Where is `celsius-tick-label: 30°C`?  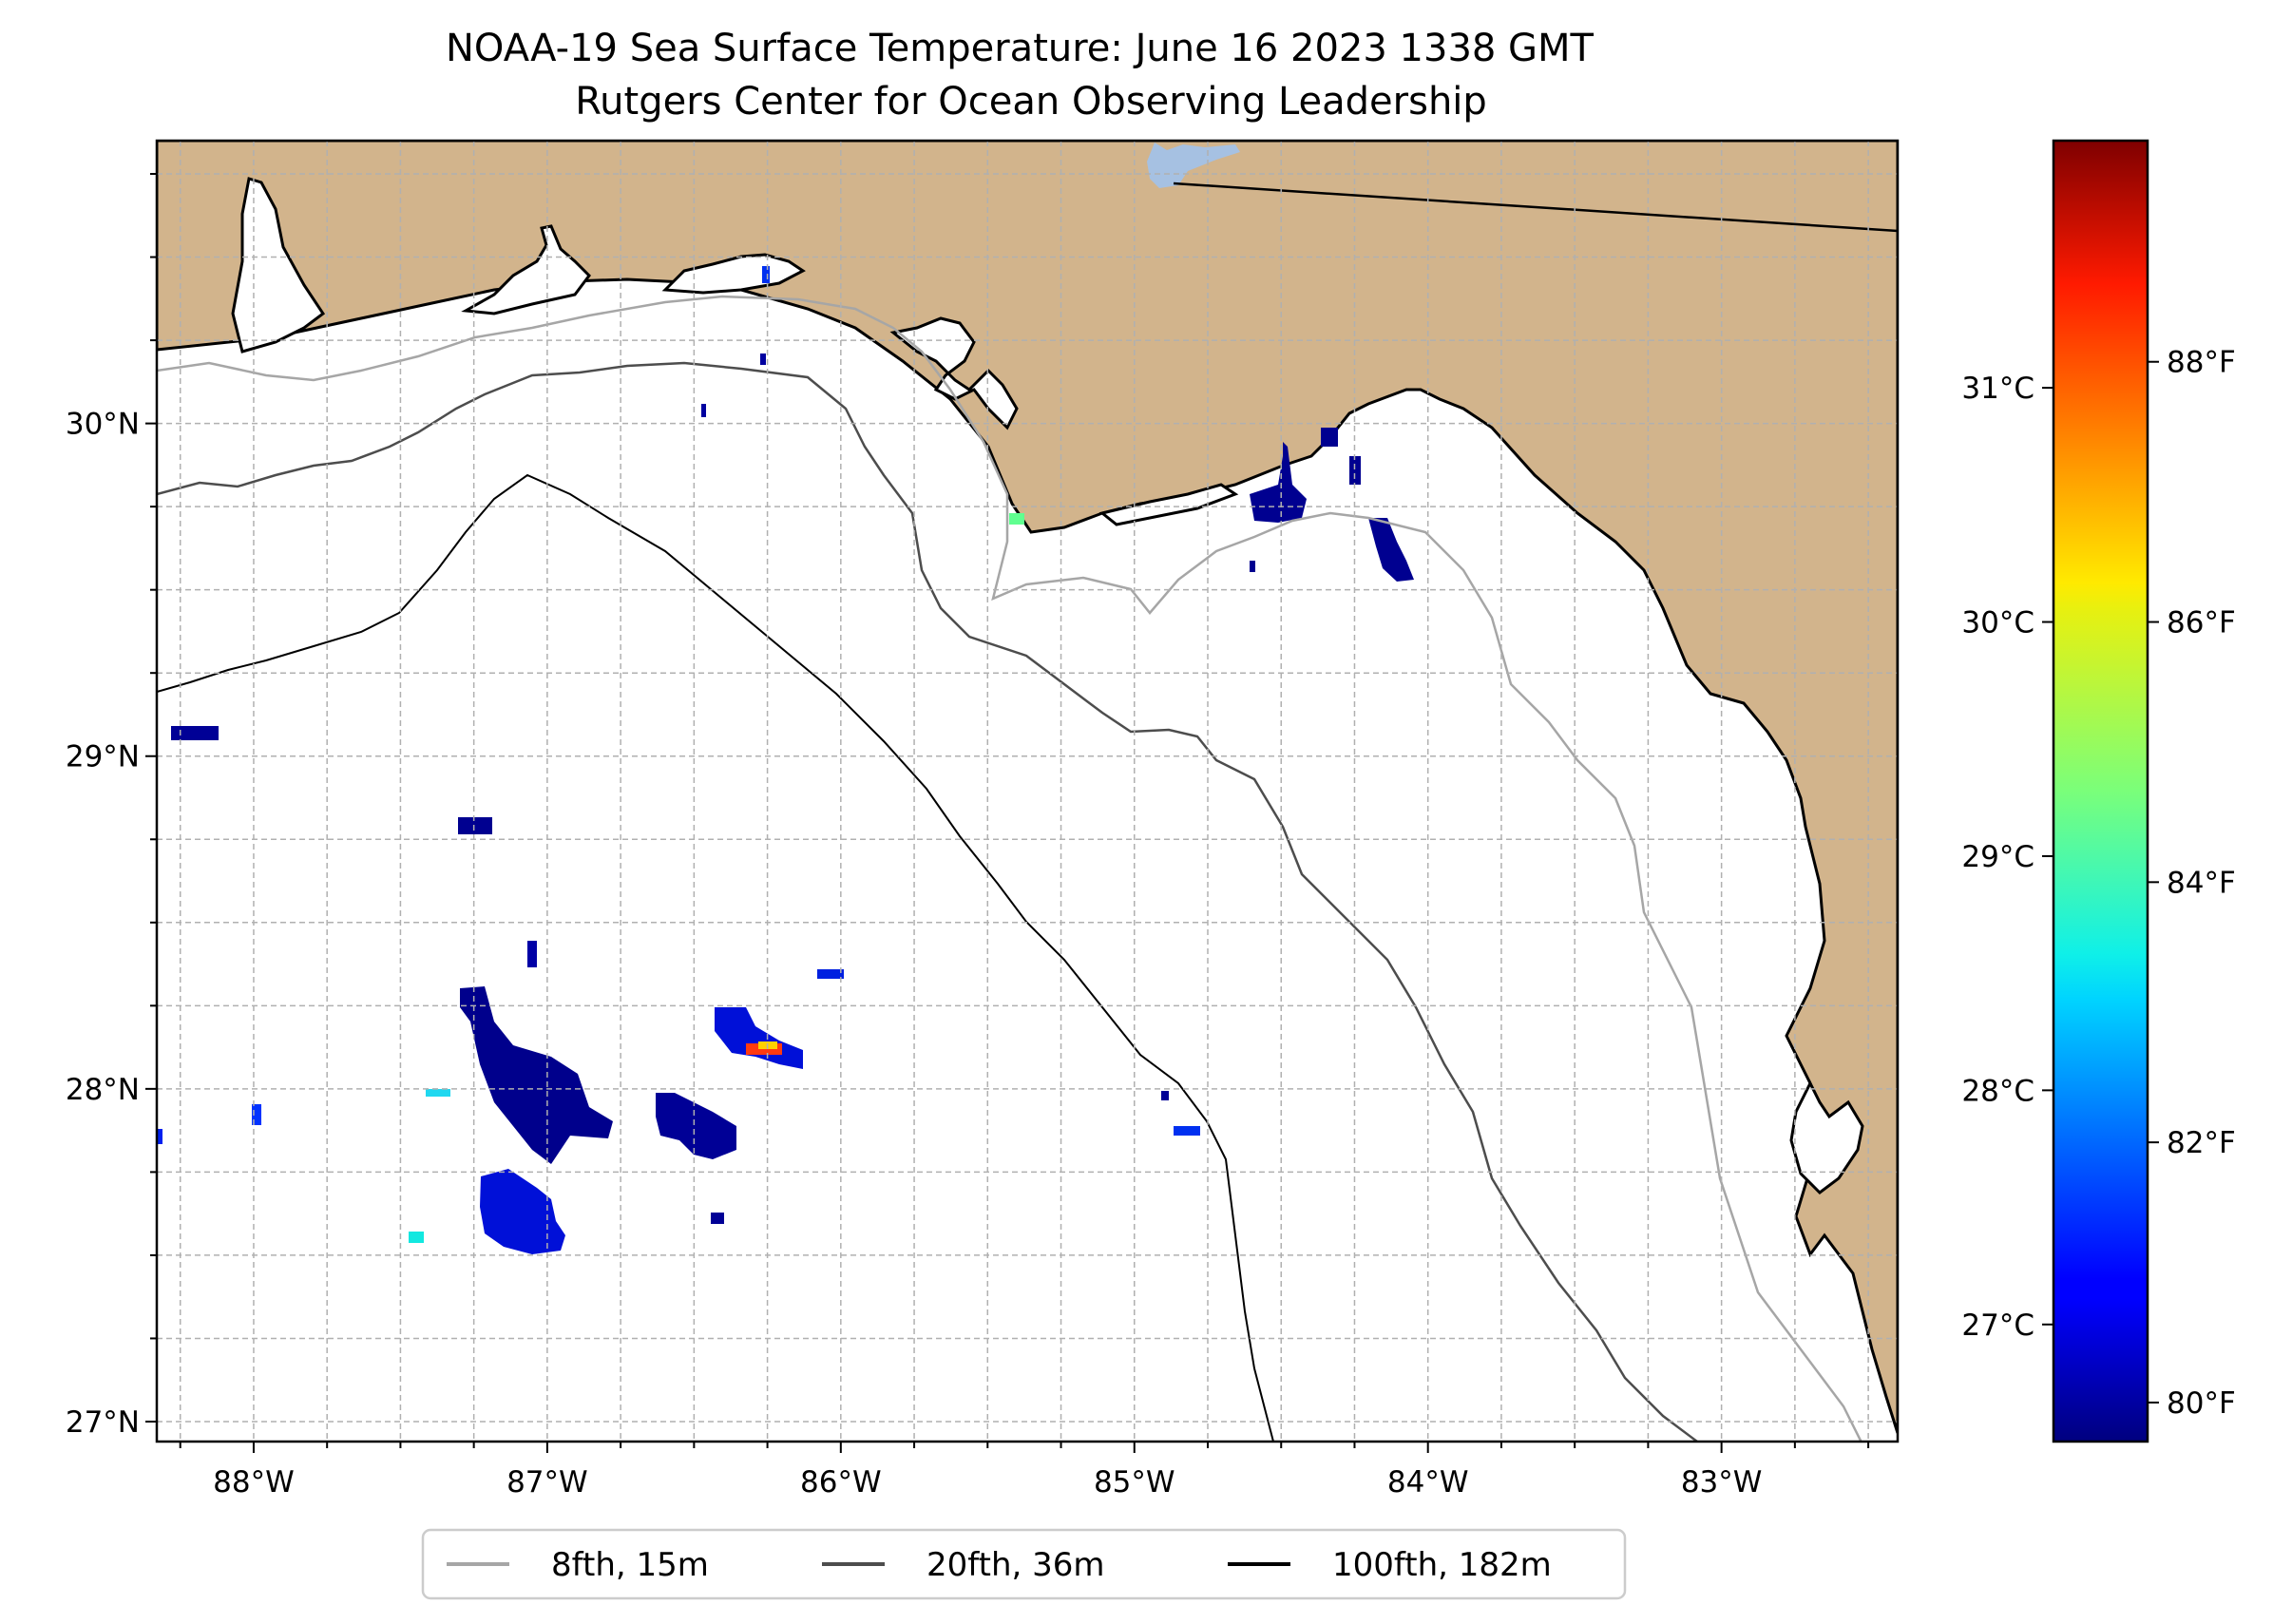 celsius-tick-label: 30°C is located at coordinates (1997, 623).